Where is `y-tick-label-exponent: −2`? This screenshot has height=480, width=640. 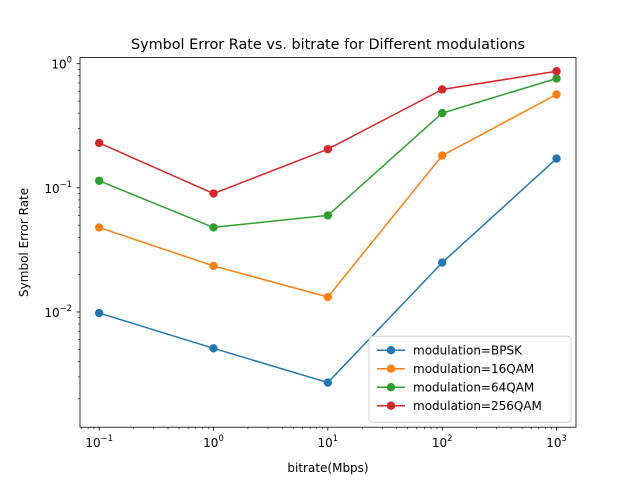
y-tick-label-exponent: −2 is located at coordinates (66, 308).